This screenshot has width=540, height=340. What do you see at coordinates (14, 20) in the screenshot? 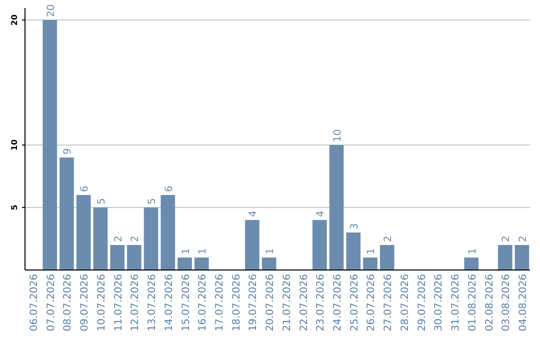
I see `y-tick-label: 20` at bounding box center [14, 20].